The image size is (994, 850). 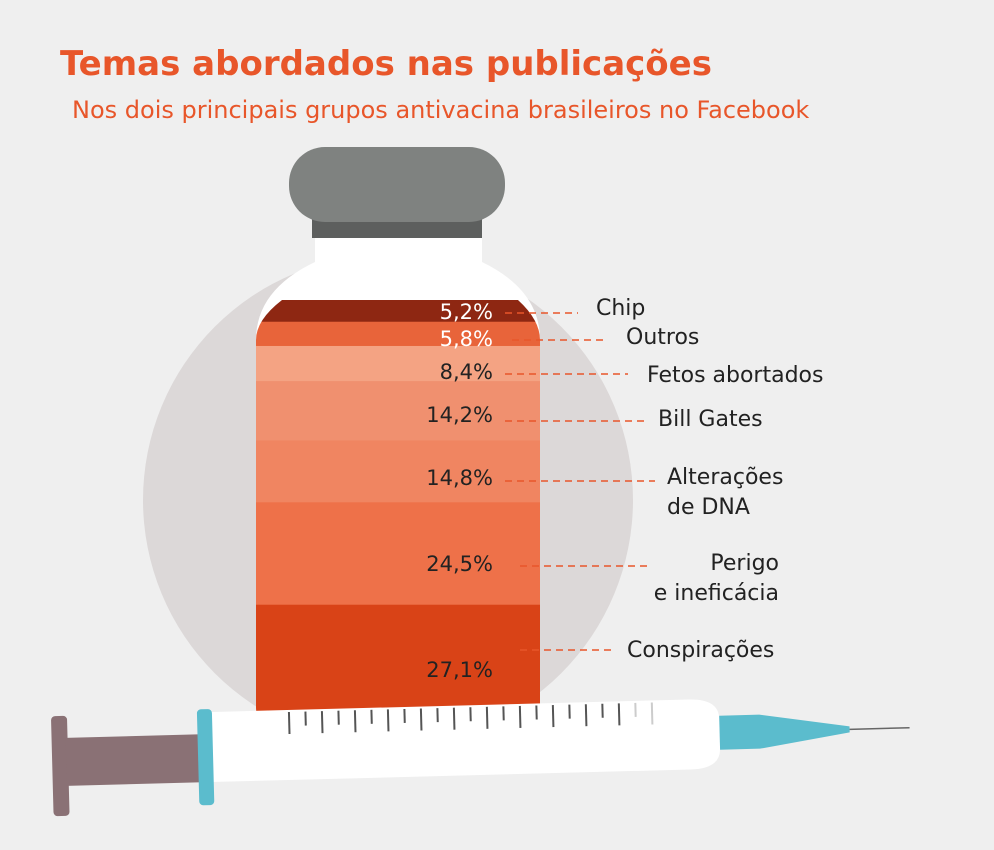 I want to click on syringe, so click(x=480, y=758).